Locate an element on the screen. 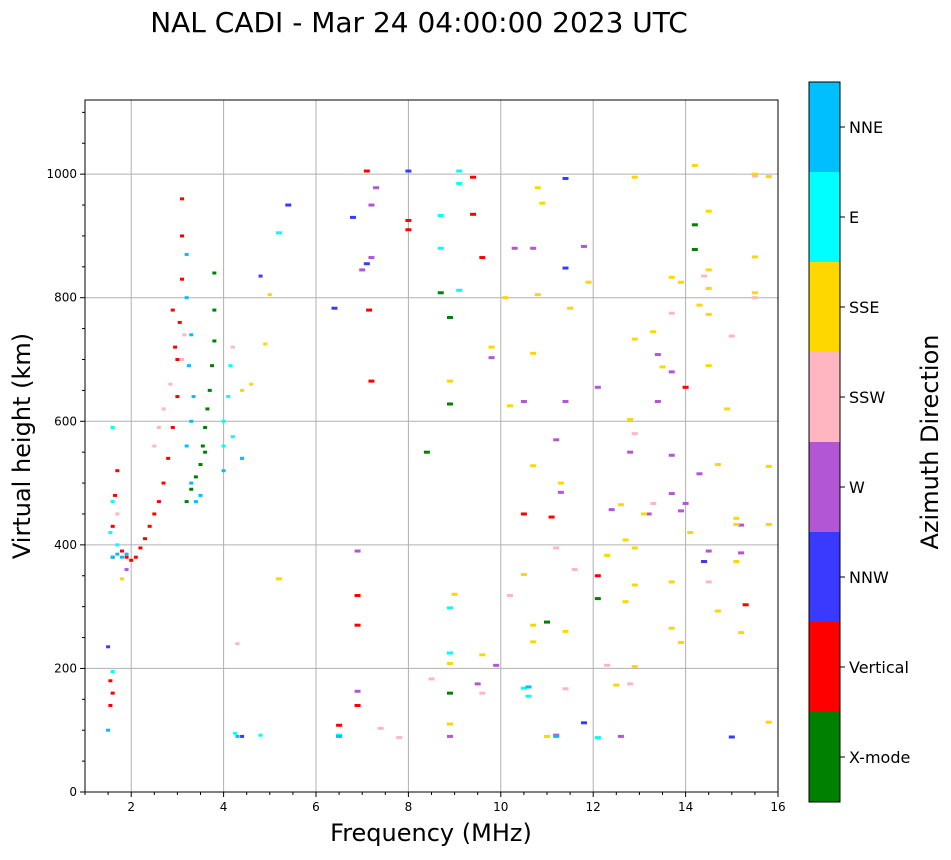 The height and width of the screenshot is (860, 951). x-tick-label: 8 is located at coordinates (409, 807).